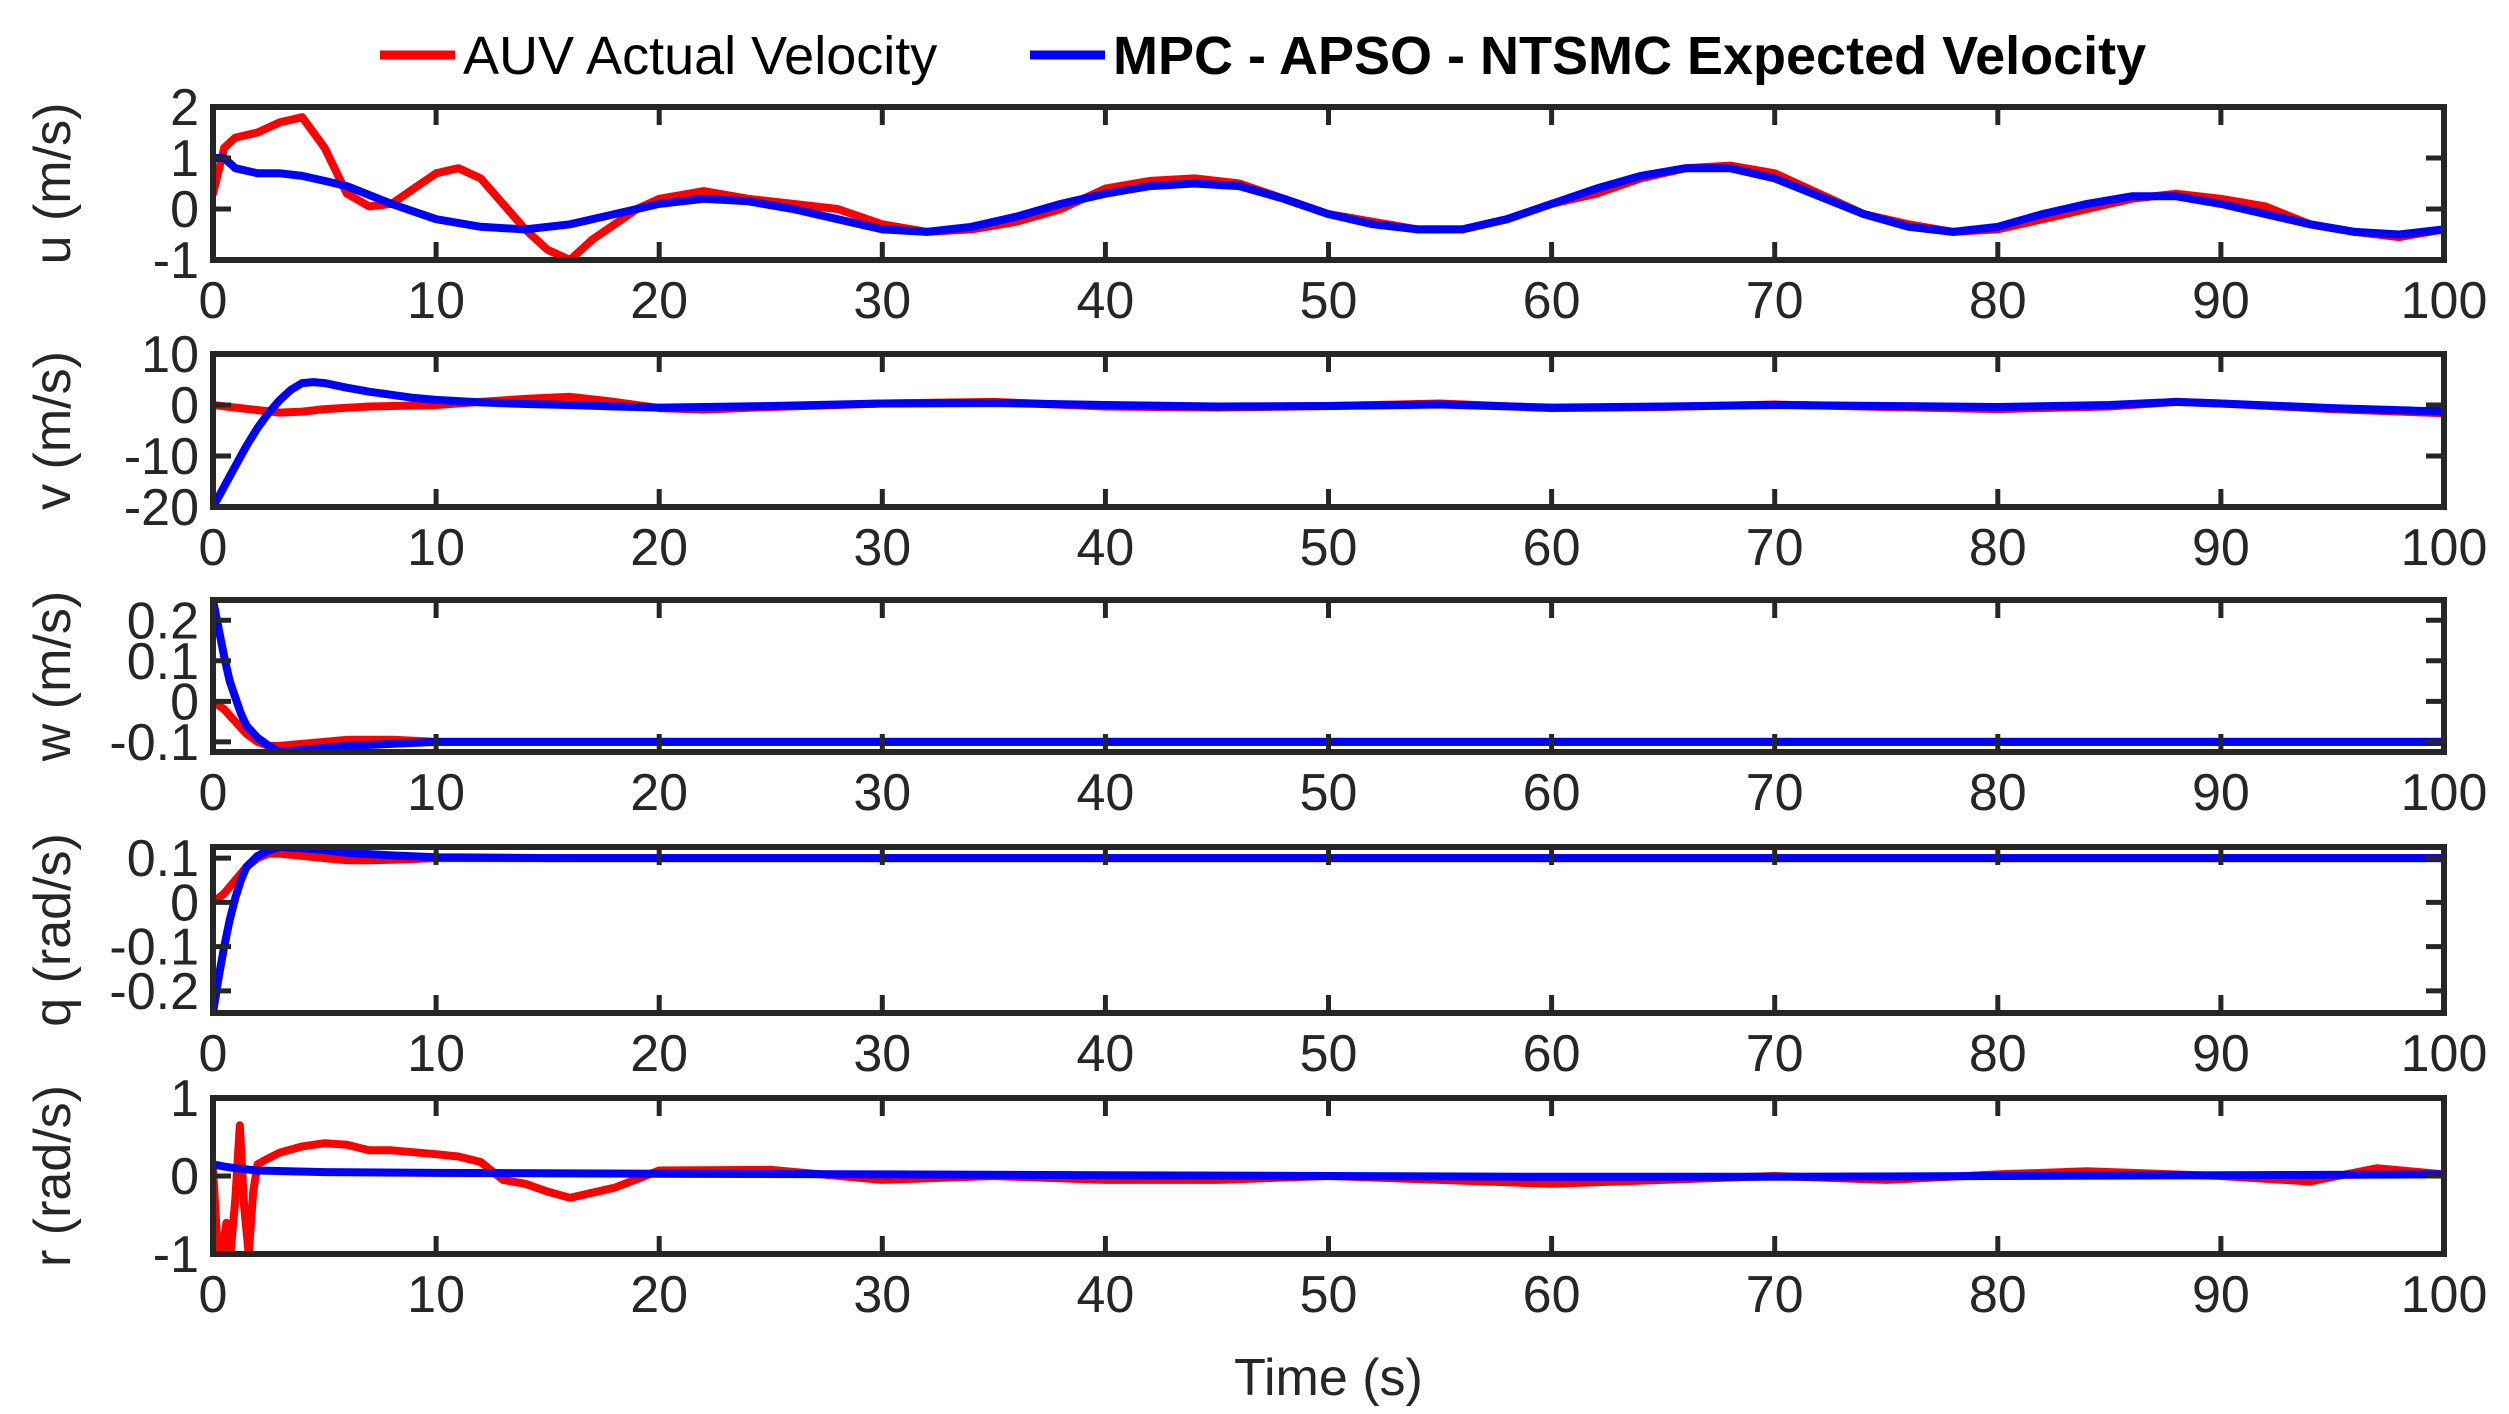  I want to click on subplot-1-series-expected, so click(1328, 196).